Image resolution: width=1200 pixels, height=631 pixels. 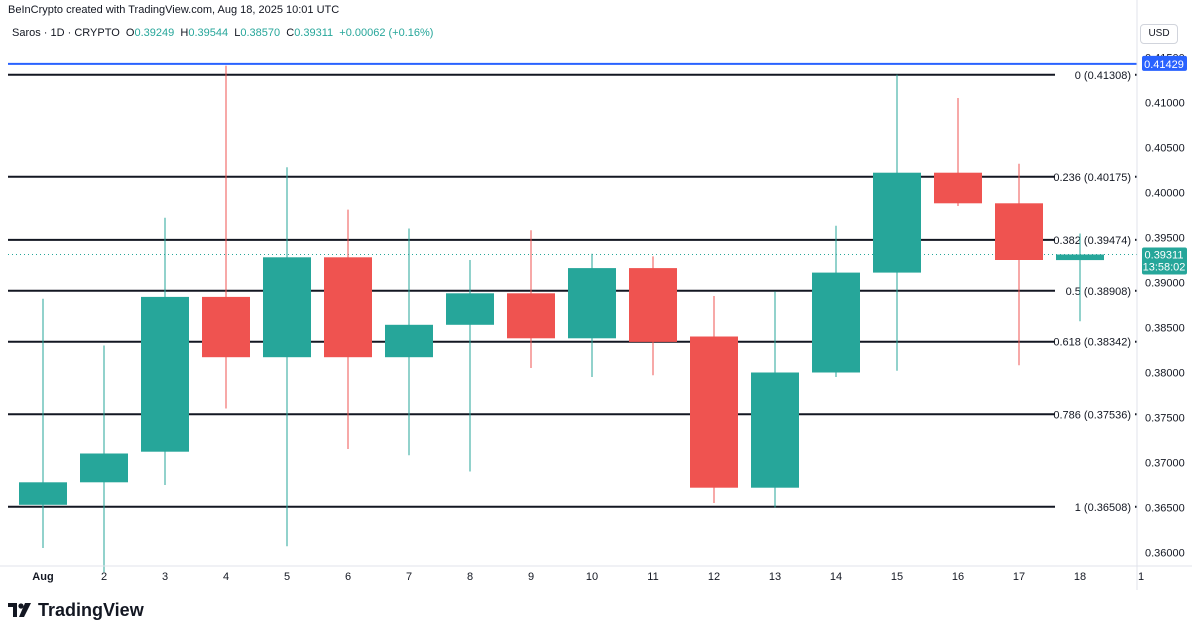 I want to click on date-tick-label: 6, so click(x=348, y=577).